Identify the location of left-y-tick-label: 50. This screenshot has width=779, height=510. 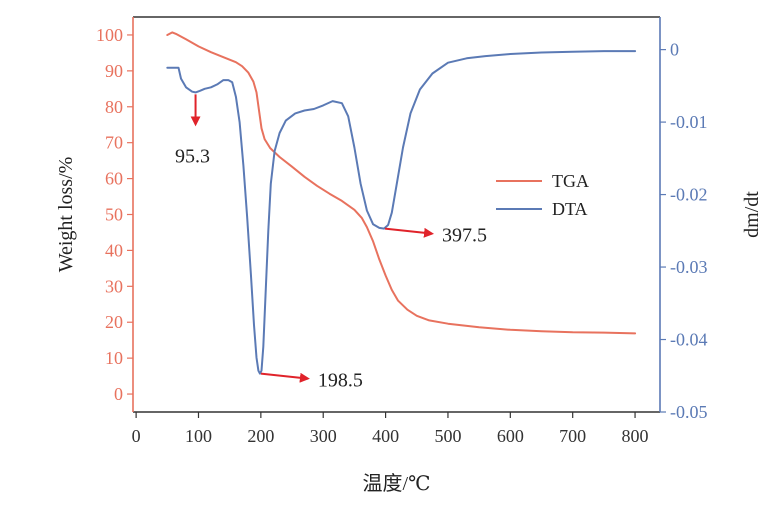
(114, 215).